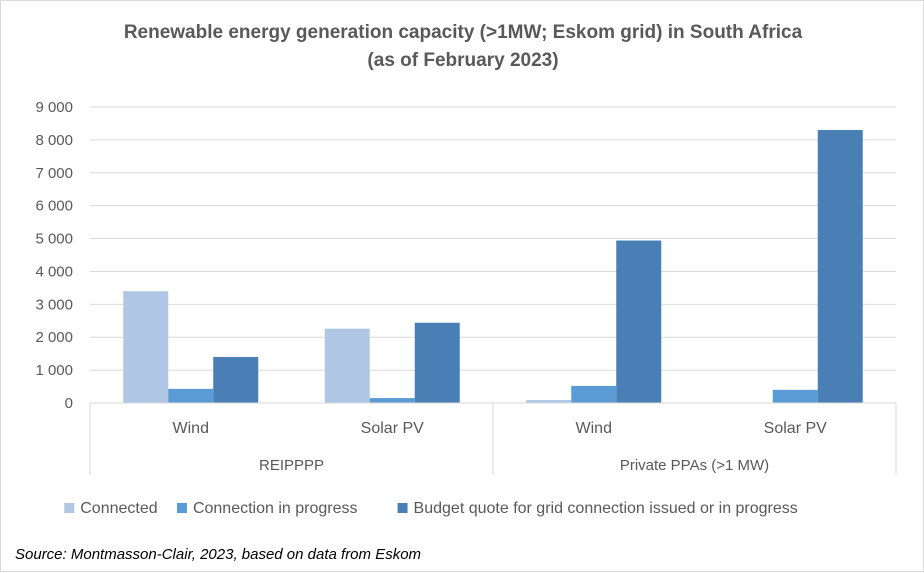  I want to click on x-group-label: REIPPPP, so click(291, 465).